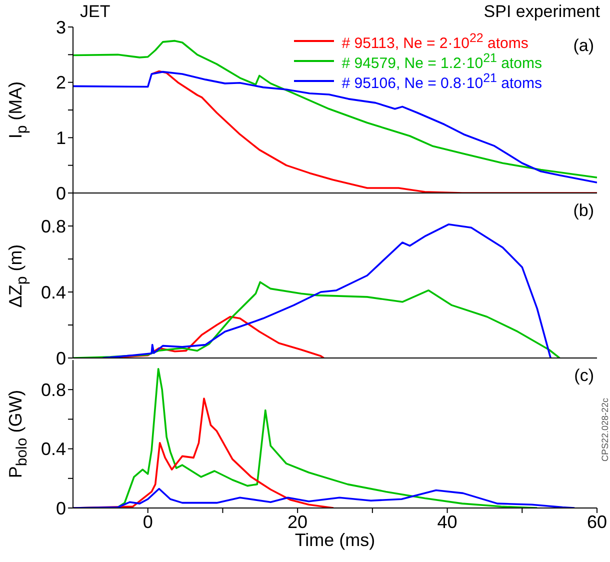 This screenshot has height=562, width=610. What do you see at coordinates (583, 46) in the screenshot?
I see `annotation: (a)` at bounding box center [583, 46].